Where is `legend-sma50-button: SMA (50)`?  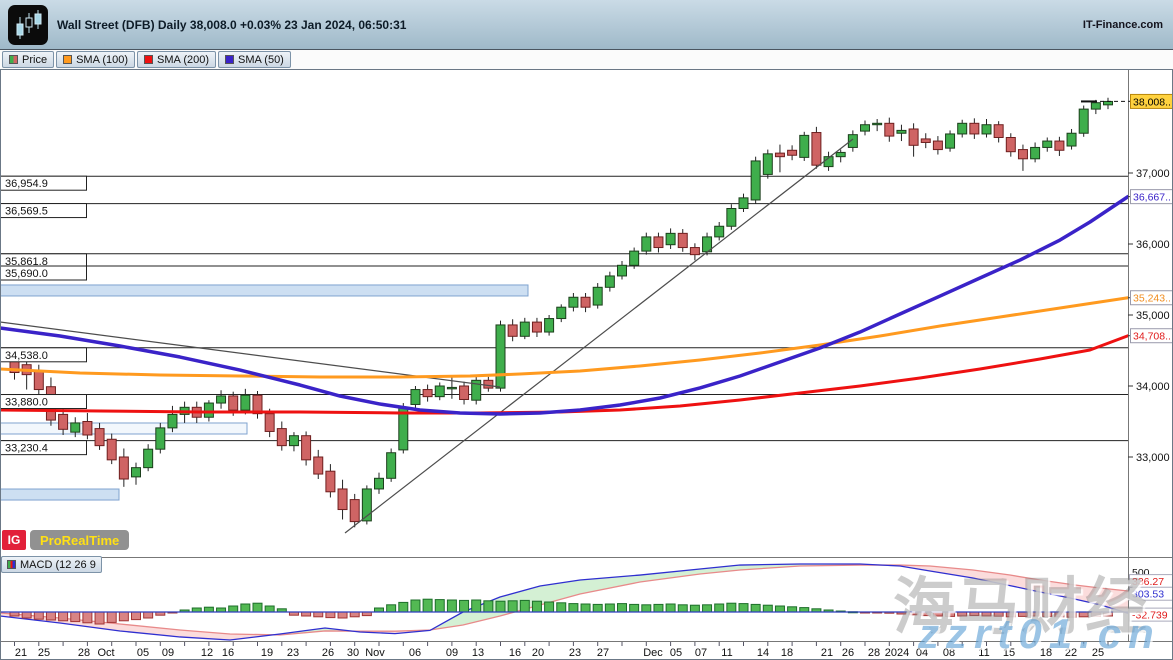 legend-sma50-button: SMA (50) is located at coordinates (254, 59).